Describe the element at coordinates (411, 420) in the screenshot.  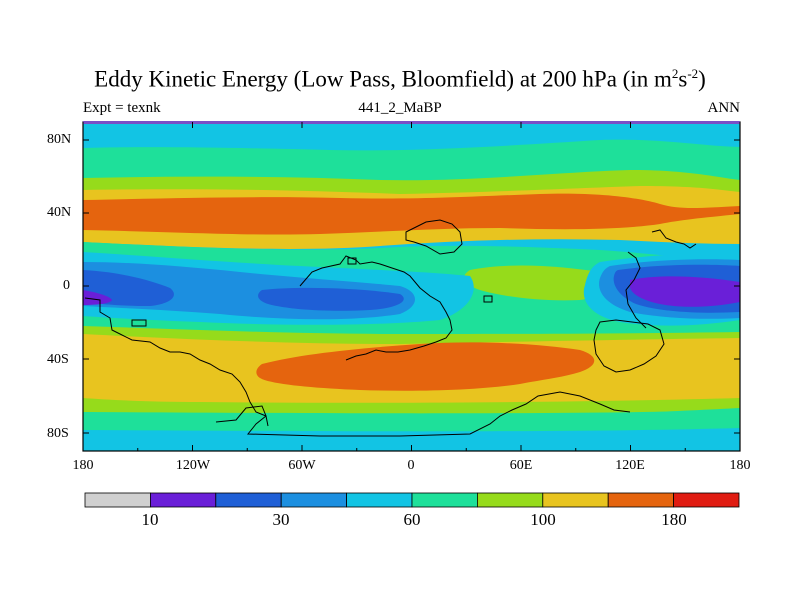
I see `south-polar-teal` at that location.